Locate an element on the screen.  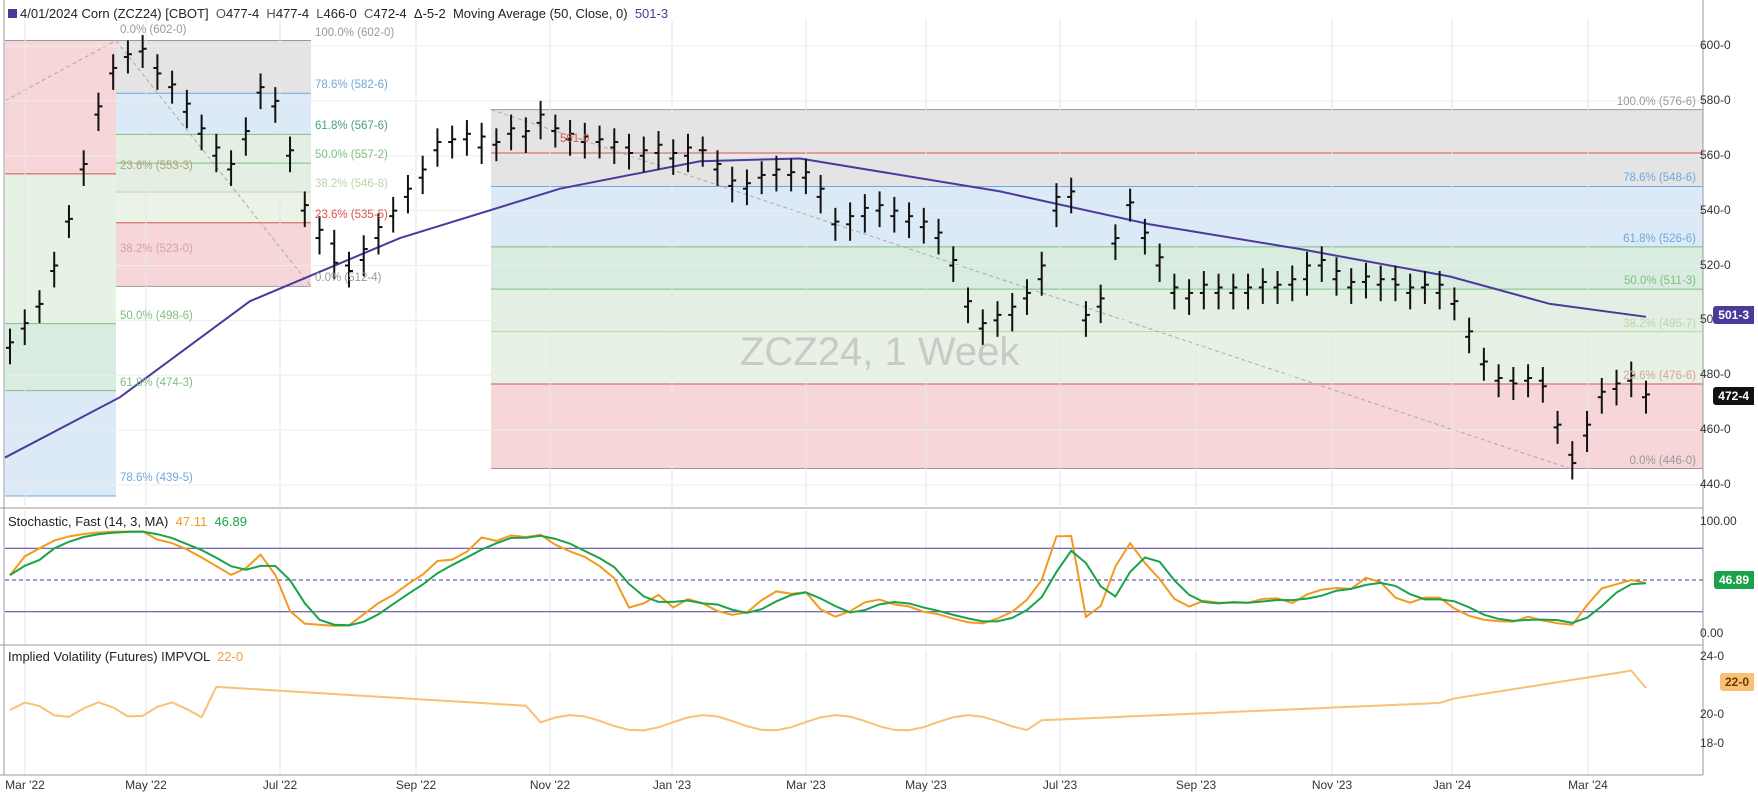
open-value: 477-4 is located at coordinates (242, 13).